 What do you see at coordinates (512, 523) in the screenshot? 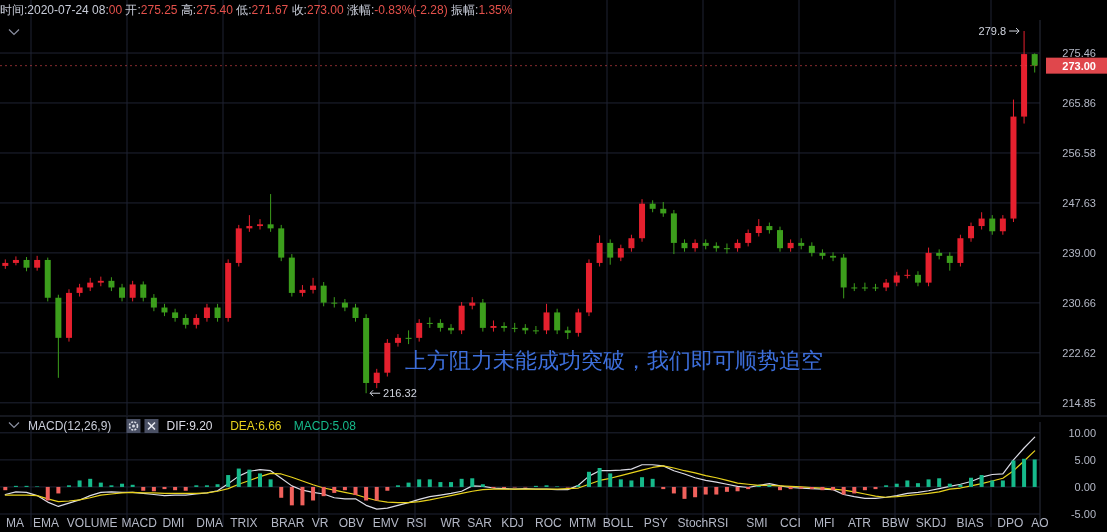
I see `annotation: KDJ` at bounding box center [512, 523].